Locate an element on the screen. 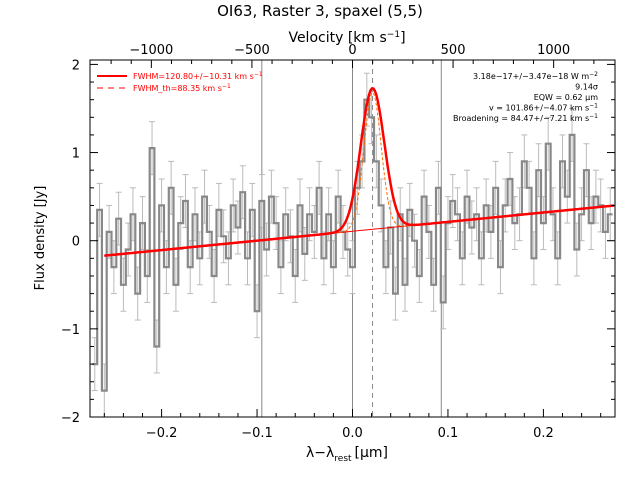  top-axis-label-end: ] is located at coordinates (402, 38).